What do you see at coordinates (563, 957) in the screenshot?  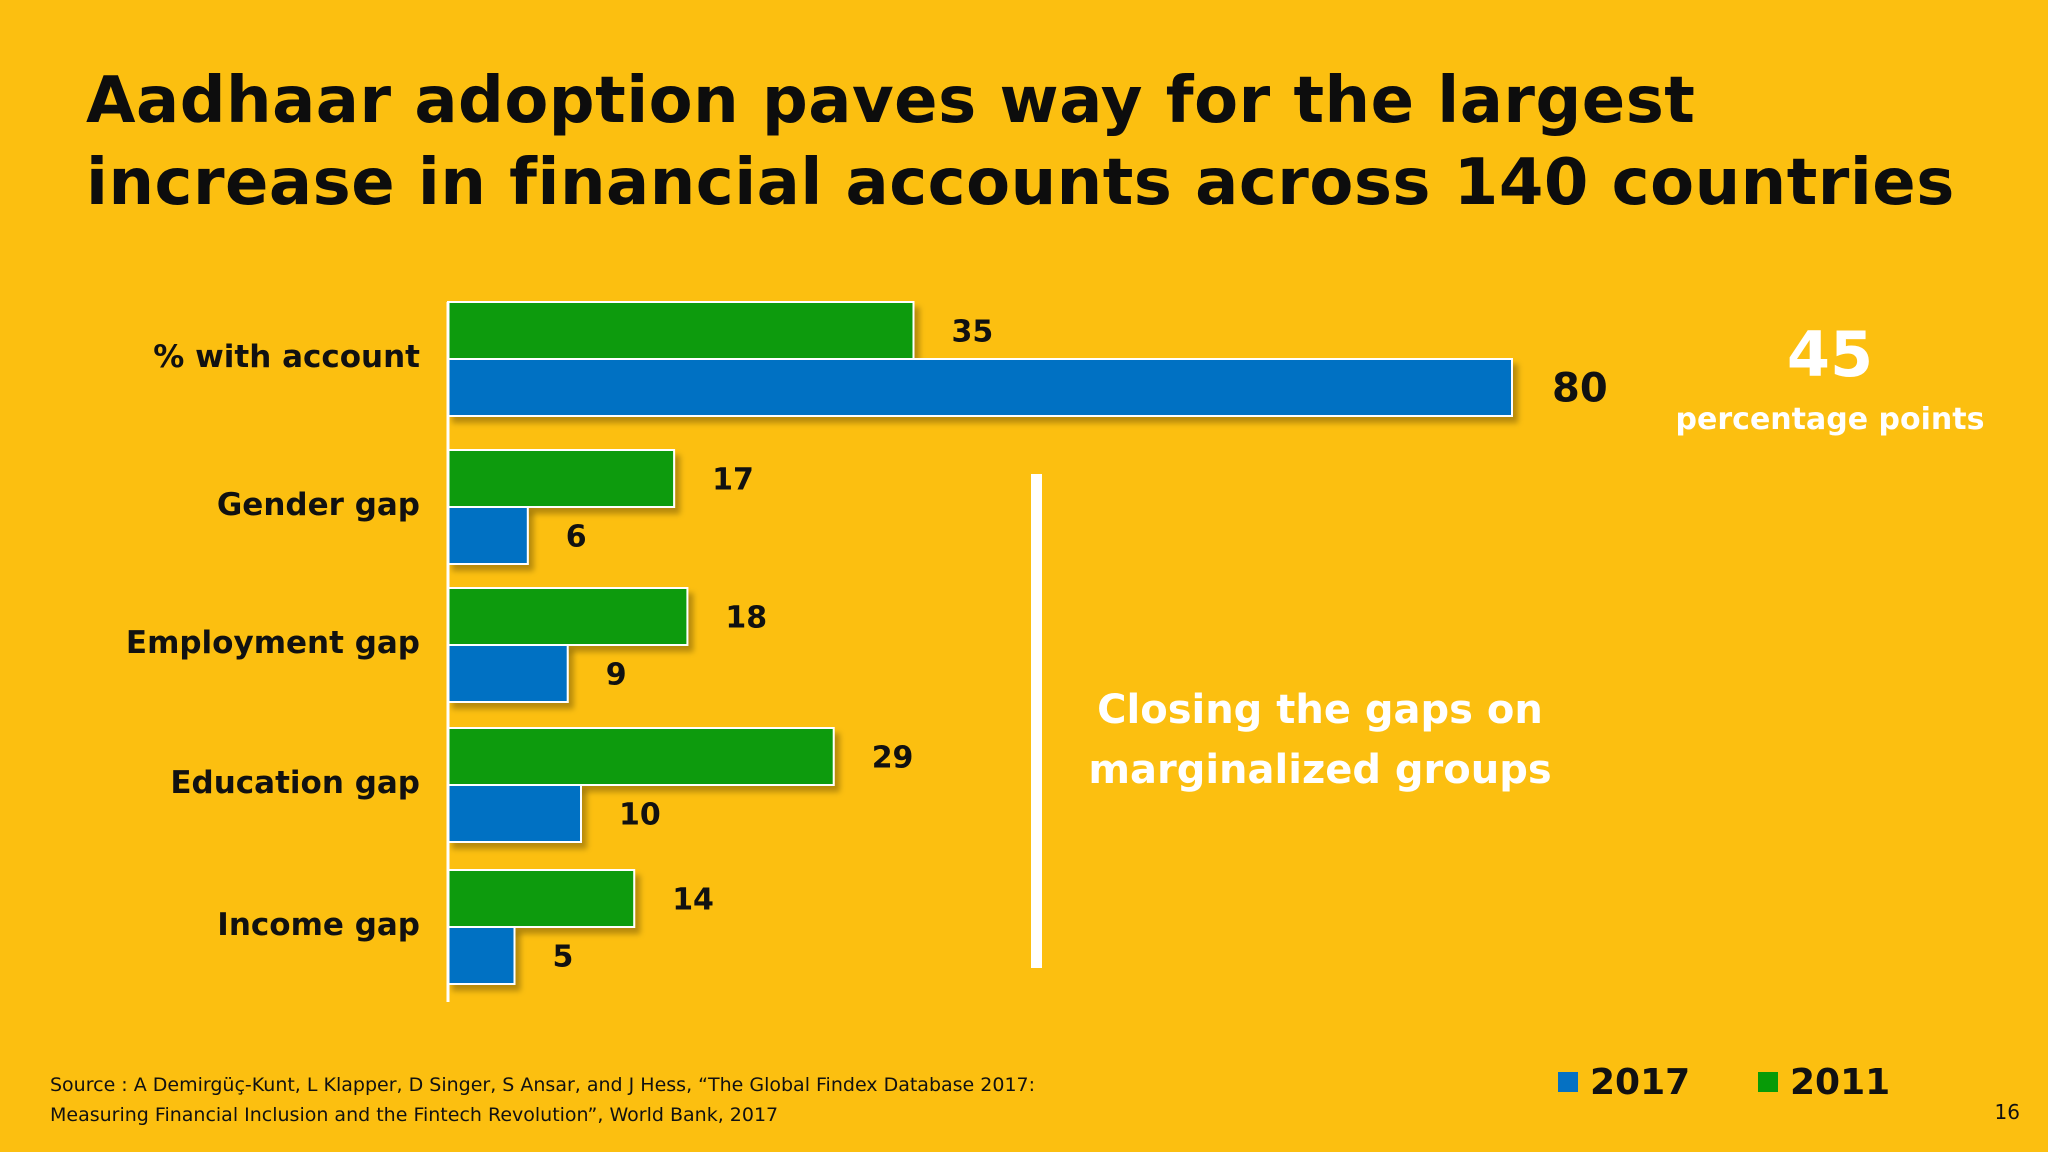 I see `data-label-2017-income-gap: 5` at bounding box center [563, 957].